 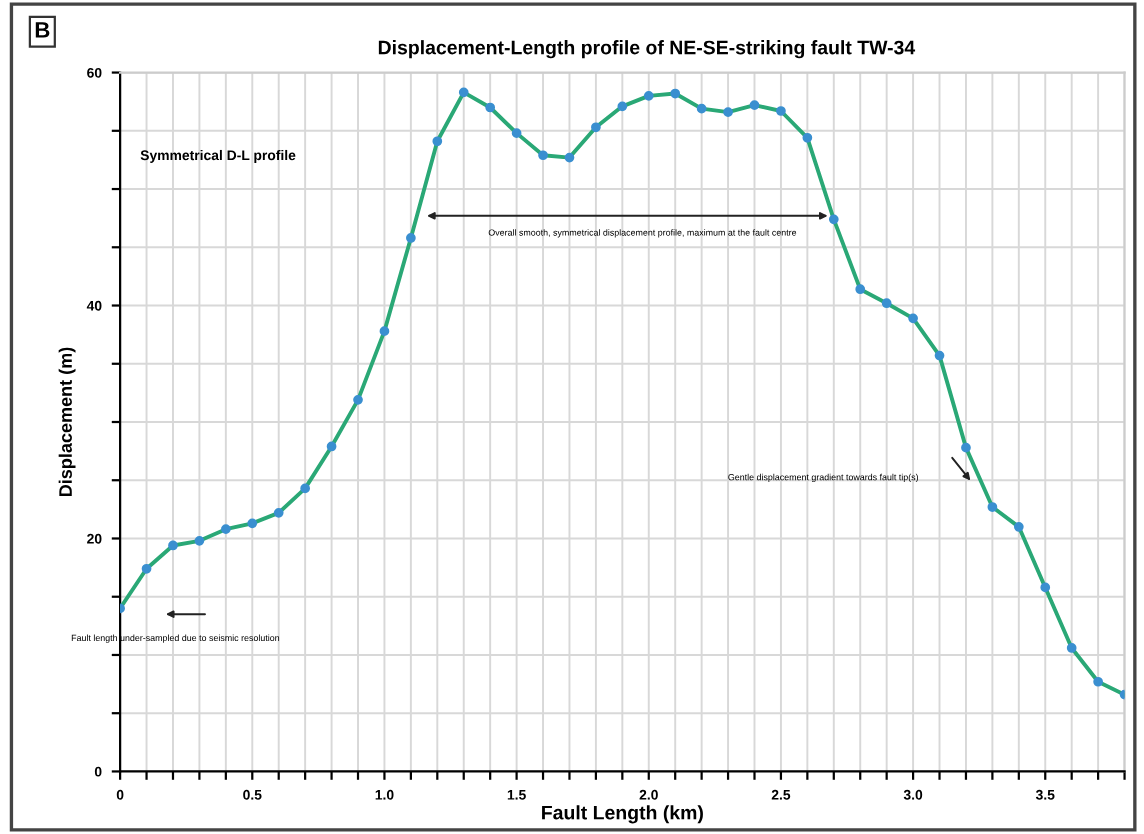 I want to click on chart-subtitle: B, so click(x=42, y=30).